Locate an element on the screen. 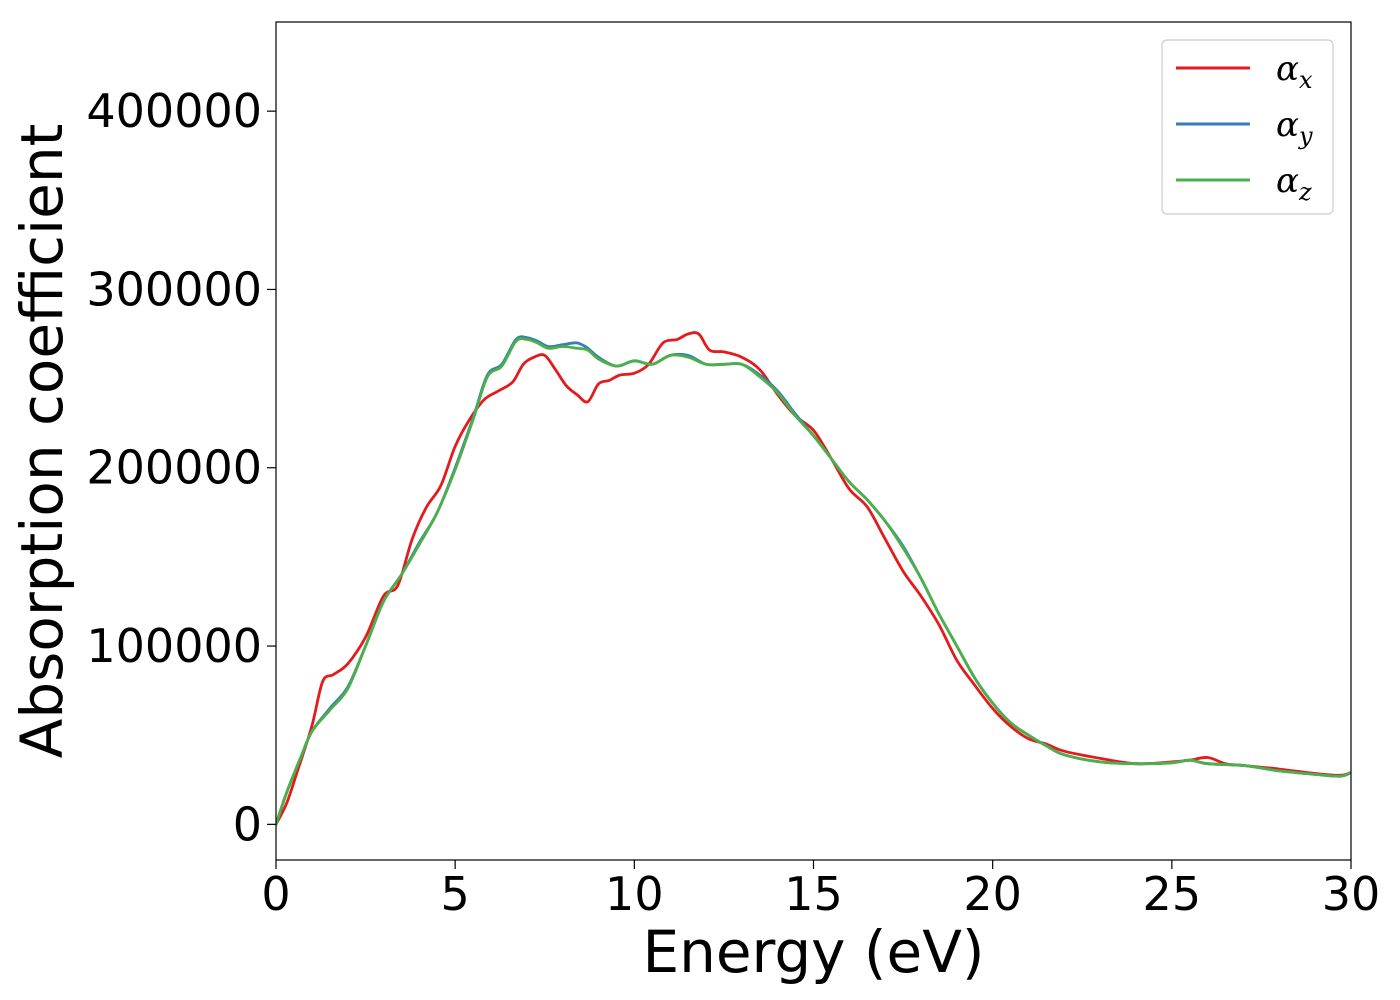 The height and width of the screenshot is (1000, 1400). x-tick-label: 10 is located at coordinates (634, 894).